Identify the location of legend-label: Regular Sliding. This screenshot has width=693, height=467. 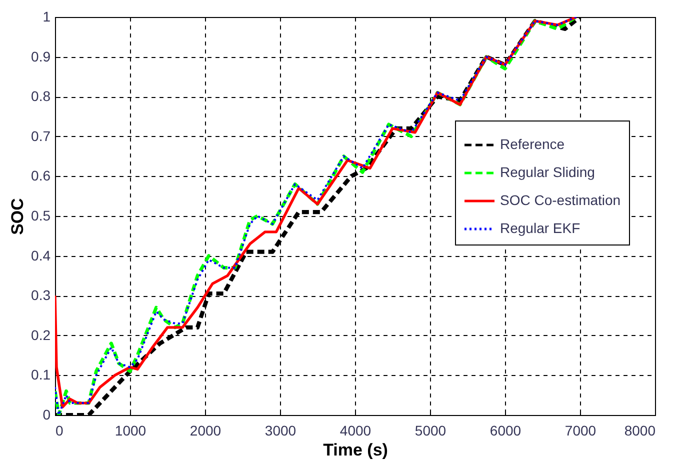
(547, 172).